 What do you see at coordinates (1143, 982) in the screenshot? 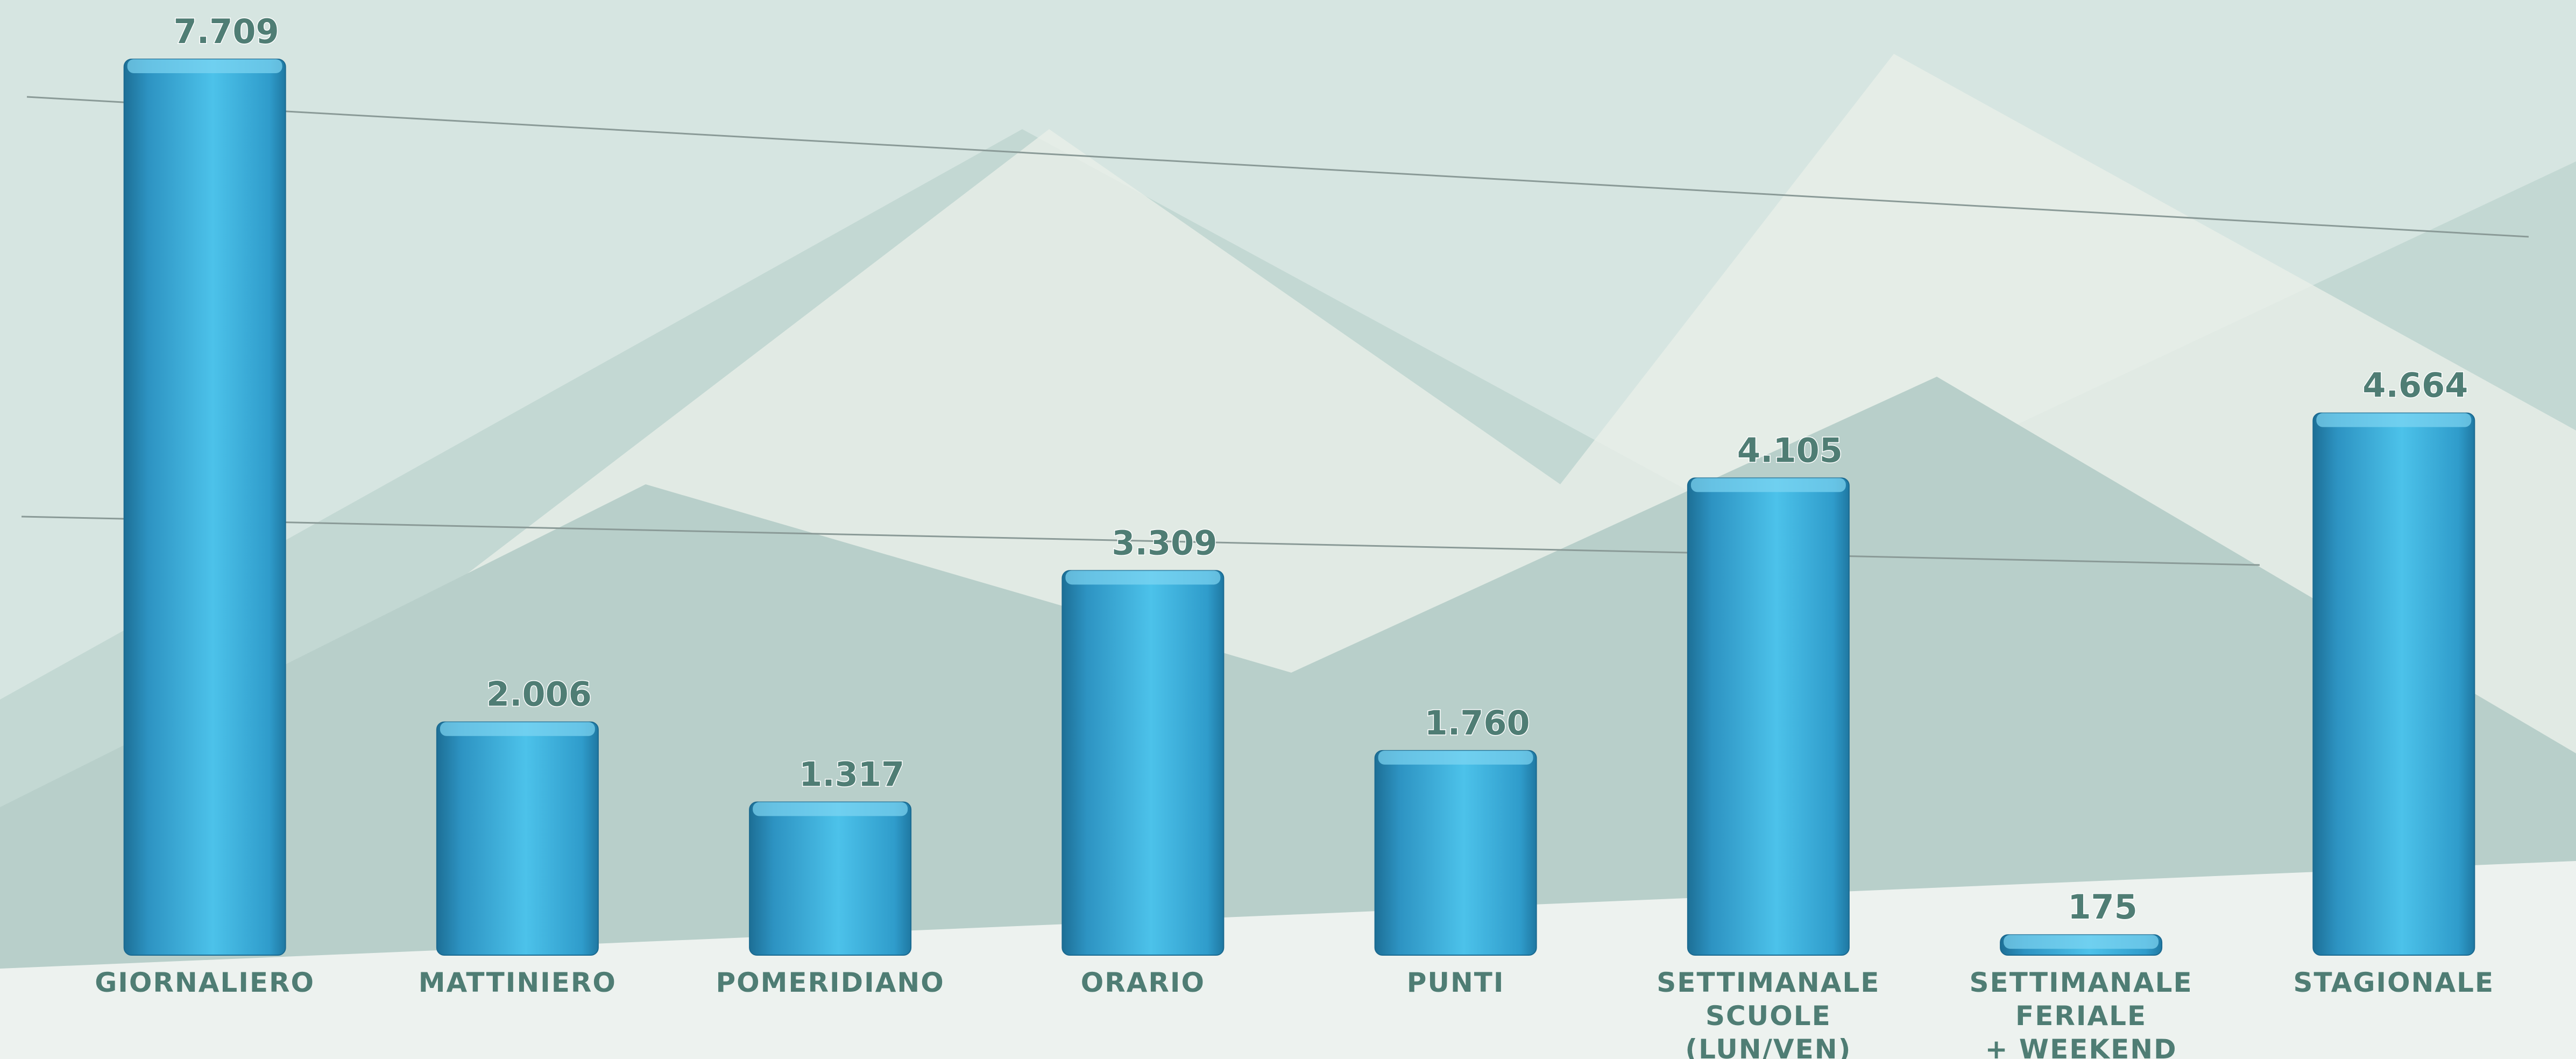
I see `x-tick-label: ORARIO` at bounding box center [1143, 982].